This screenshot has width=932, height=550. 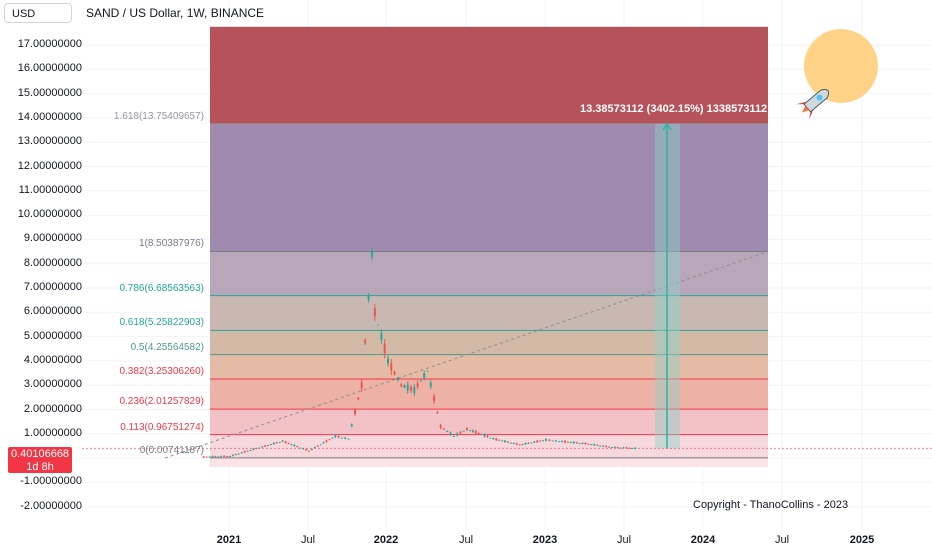 What do you see at coordinates (667, 126) in the screenshot?
I see `measure-arrow-head` at bounding box center [667, 126].